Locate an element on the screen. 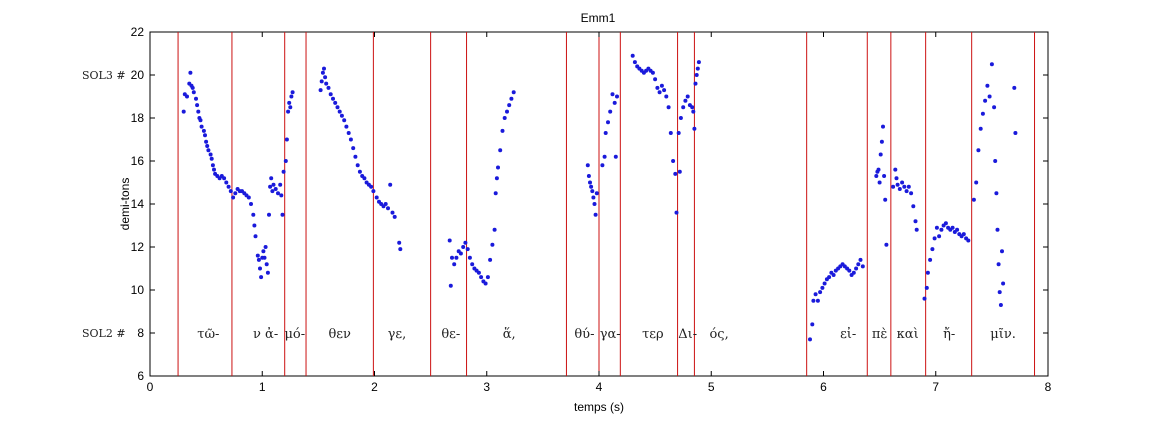  y-tick-label: 6 is located at coordinates (140, 376).